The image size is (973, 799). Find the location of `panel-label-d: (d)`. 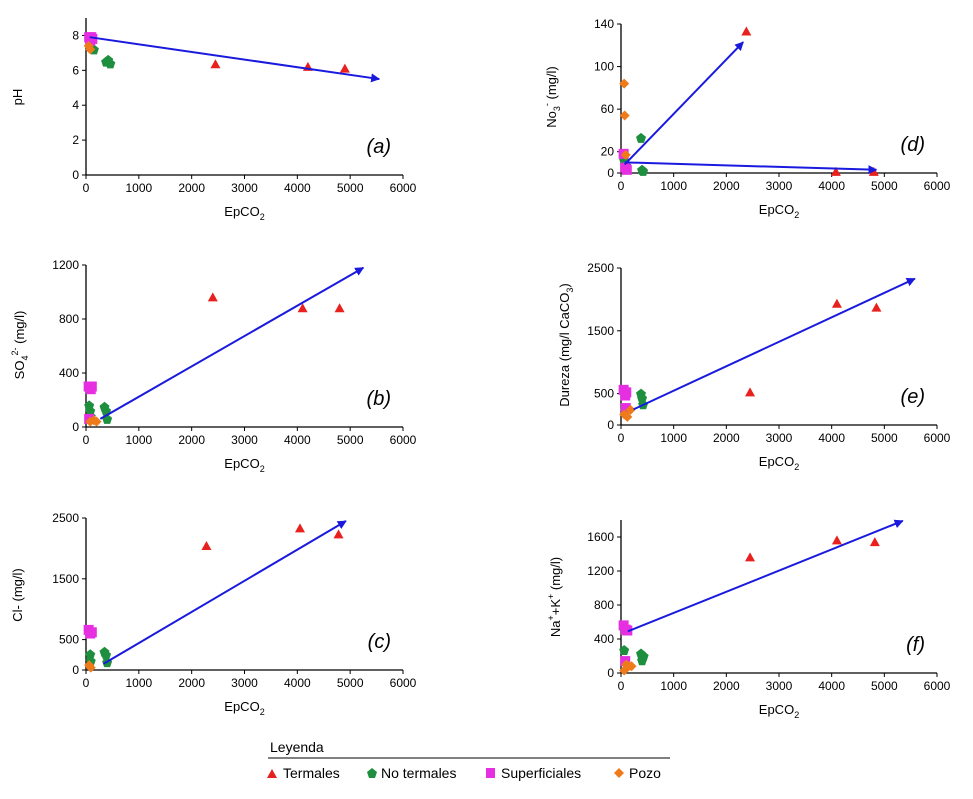

panel-label-d: (d) is located at coordinates (913, 145).